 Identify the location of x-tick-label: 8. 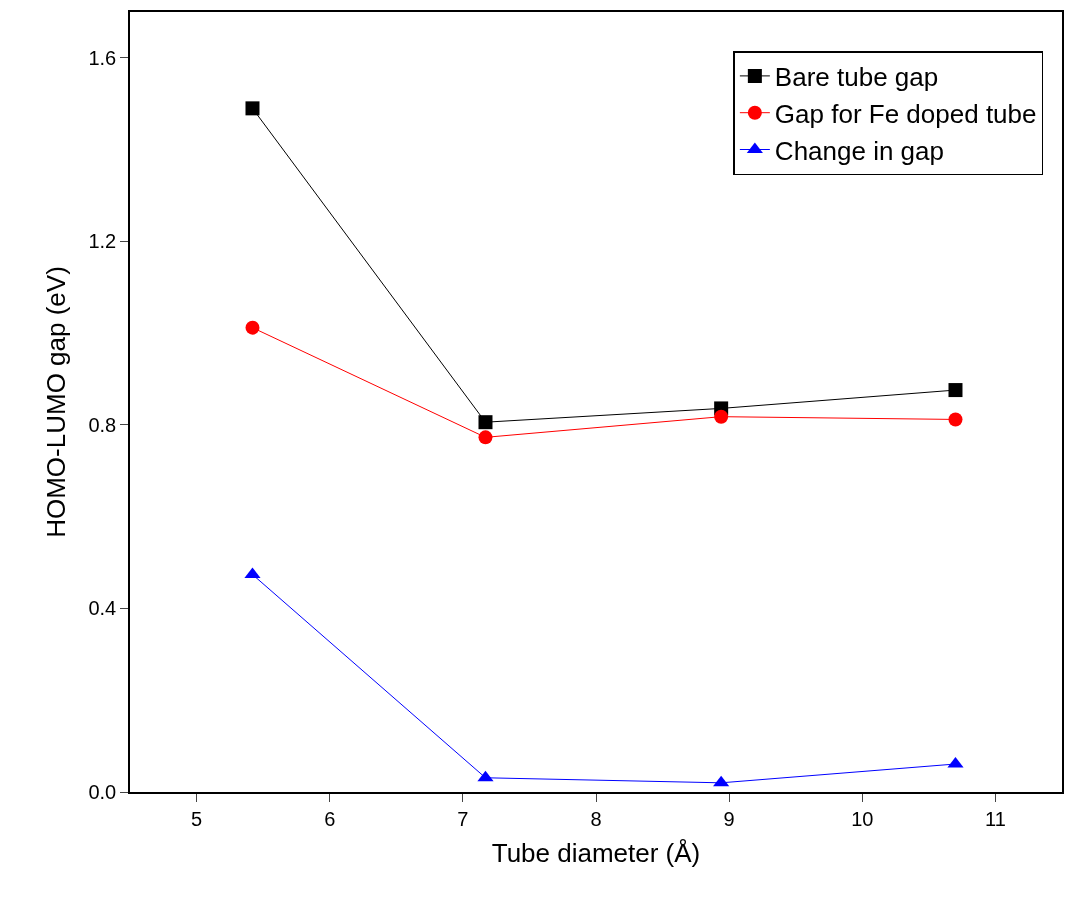
(596, 818).